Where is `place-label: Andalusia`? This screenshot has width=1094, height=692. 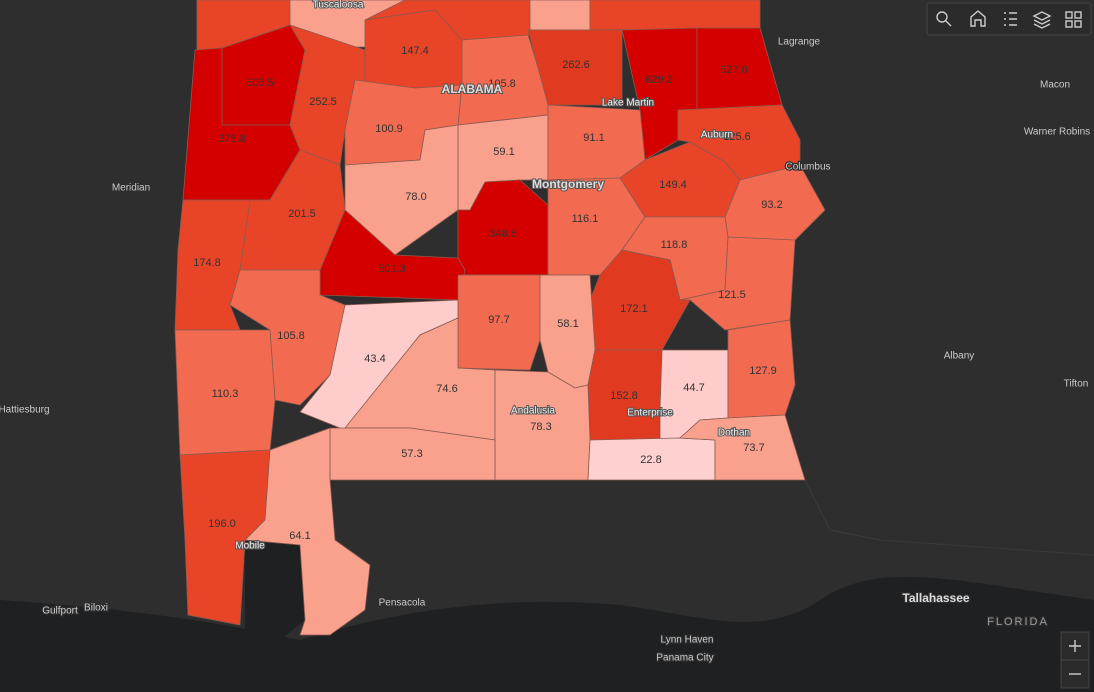
place-label: Andalusia is located at coordinates (533, 411).